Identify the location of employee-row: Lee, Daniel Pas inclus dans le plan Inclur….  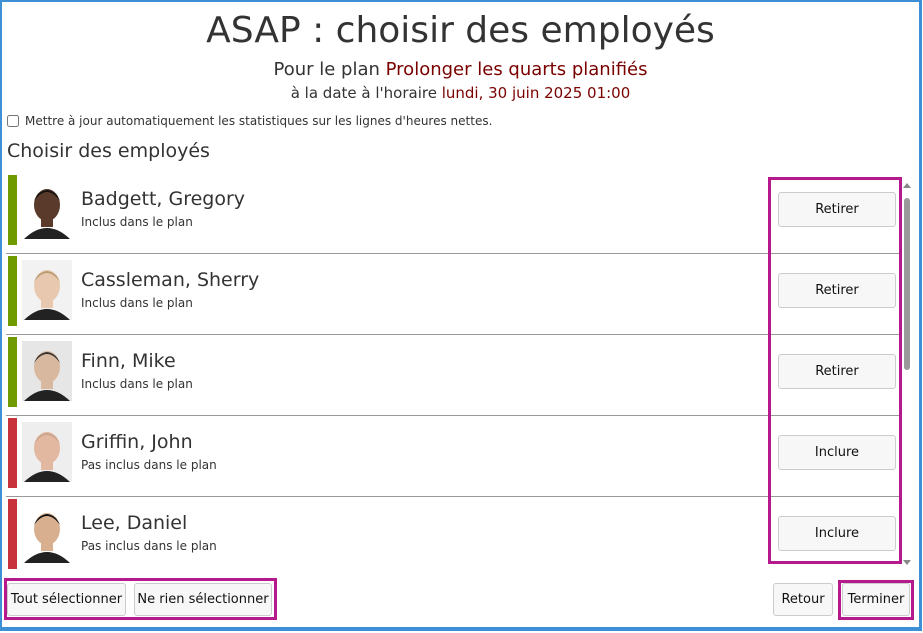
(453, 533).